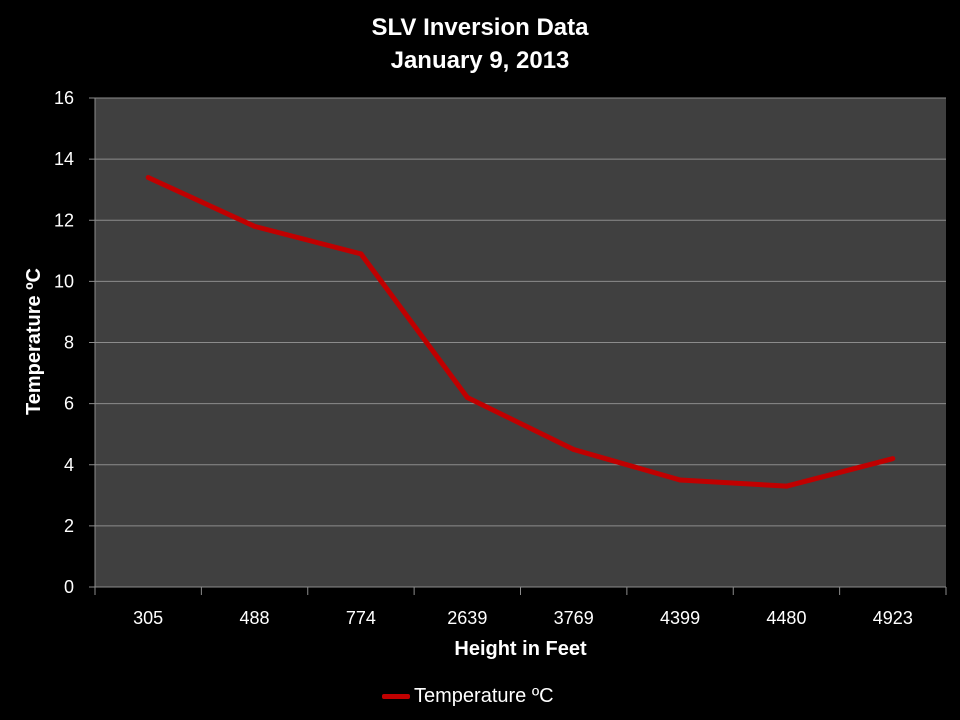  I want to click on legend-swatch, so click(396, 696).